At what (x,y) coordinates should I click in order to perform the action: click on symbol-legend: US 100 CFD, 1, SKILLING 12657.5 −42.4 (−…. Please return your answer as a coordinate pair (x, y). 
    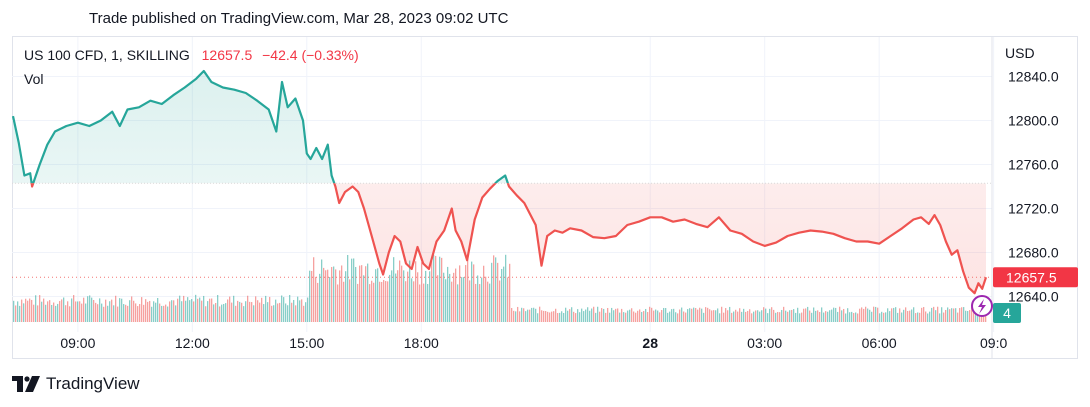
    Looking at the image, I should click on (191, 55).